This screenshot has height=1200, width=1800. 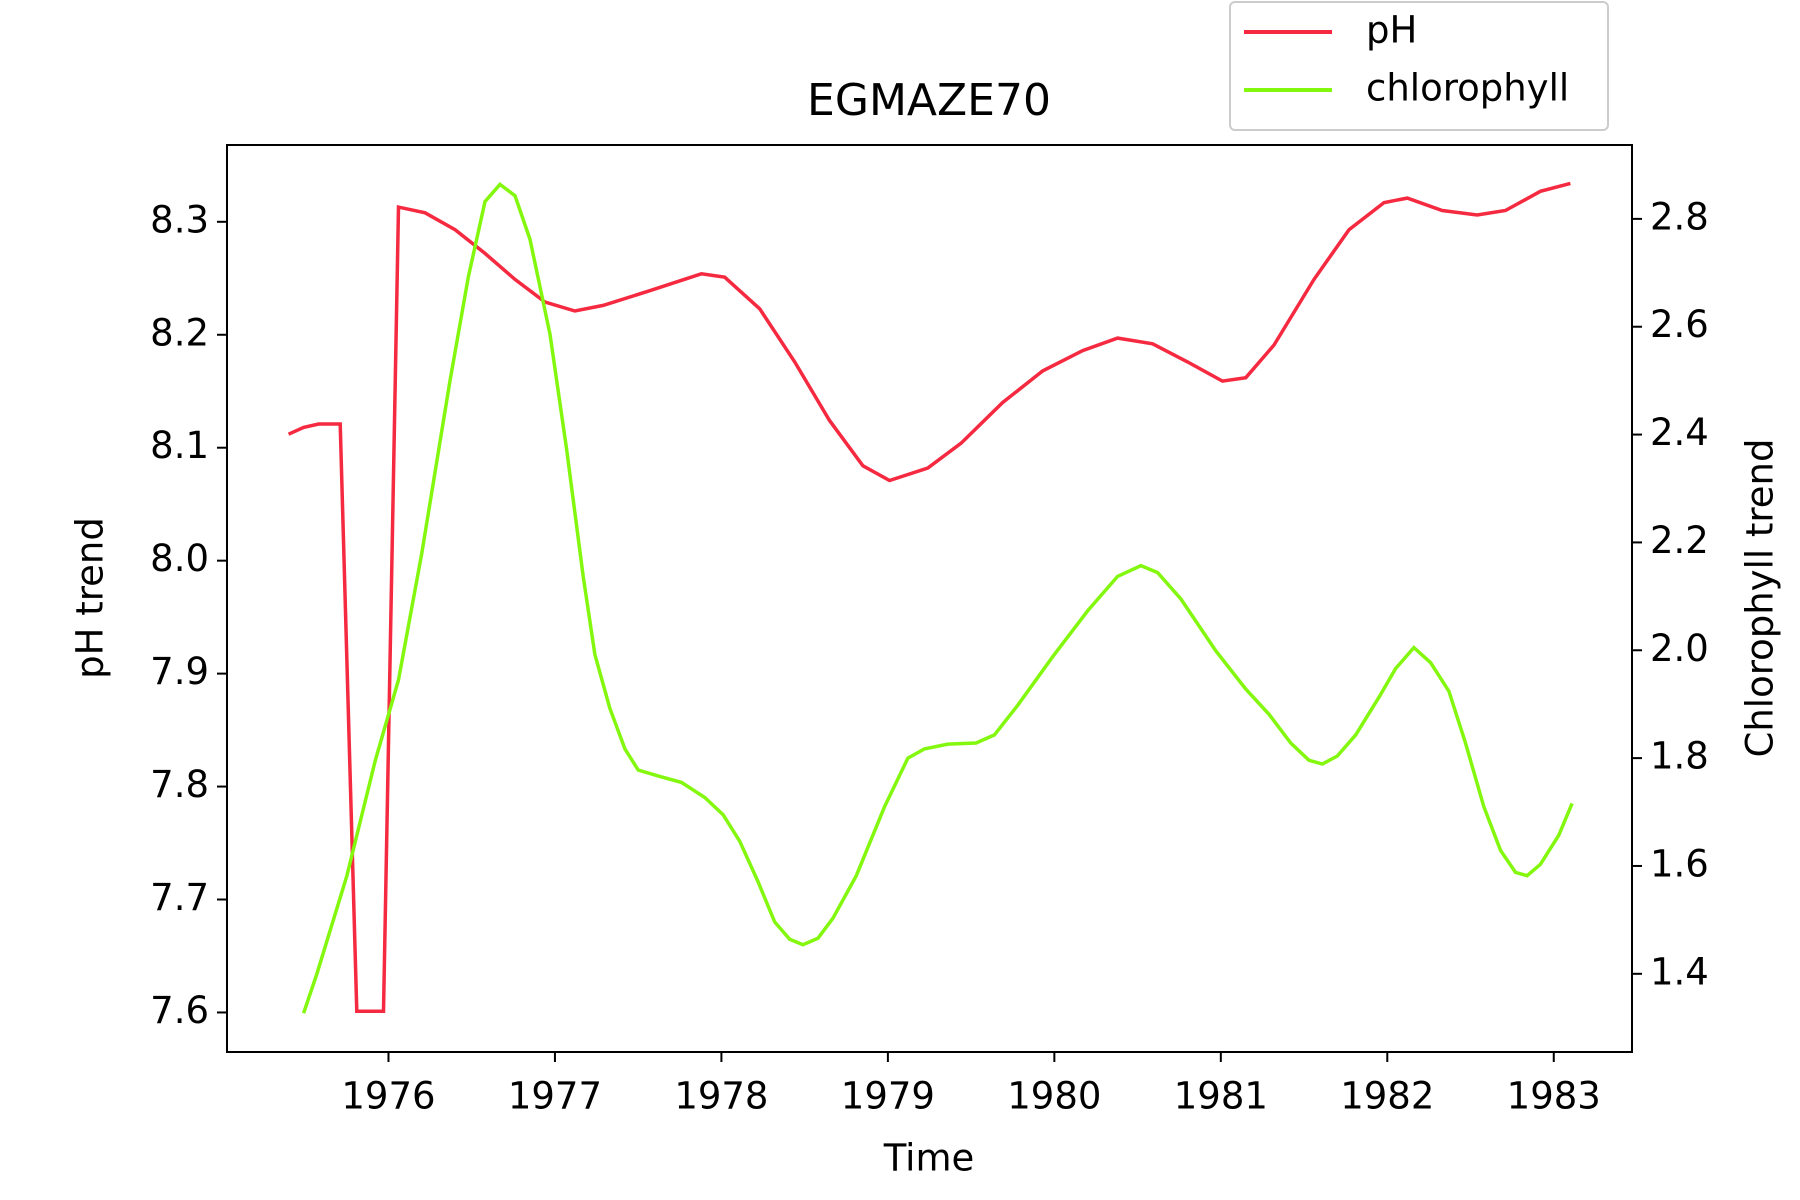 What do you see at coordinates (179, 784) in the screenshot?
I see `y-tick-label: 7.8` at bounding box center [179, 784].